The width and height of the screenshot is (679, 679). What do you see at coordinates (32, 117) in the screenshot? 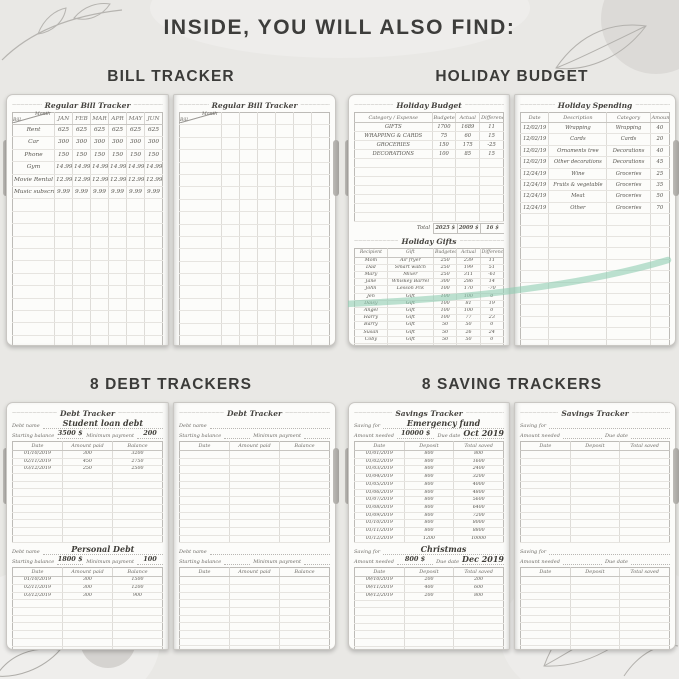
I see `bill-month-corner: Month Bill` at bounding box center [32, 117].